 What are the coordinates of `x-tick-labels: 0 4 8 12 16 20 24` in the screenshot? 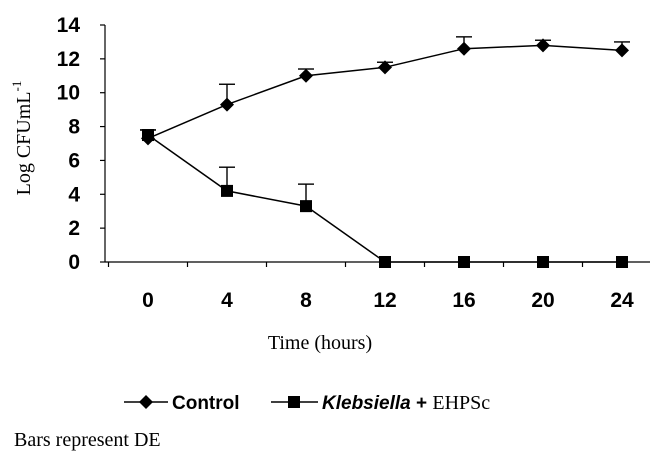 It's located at (388, 300).